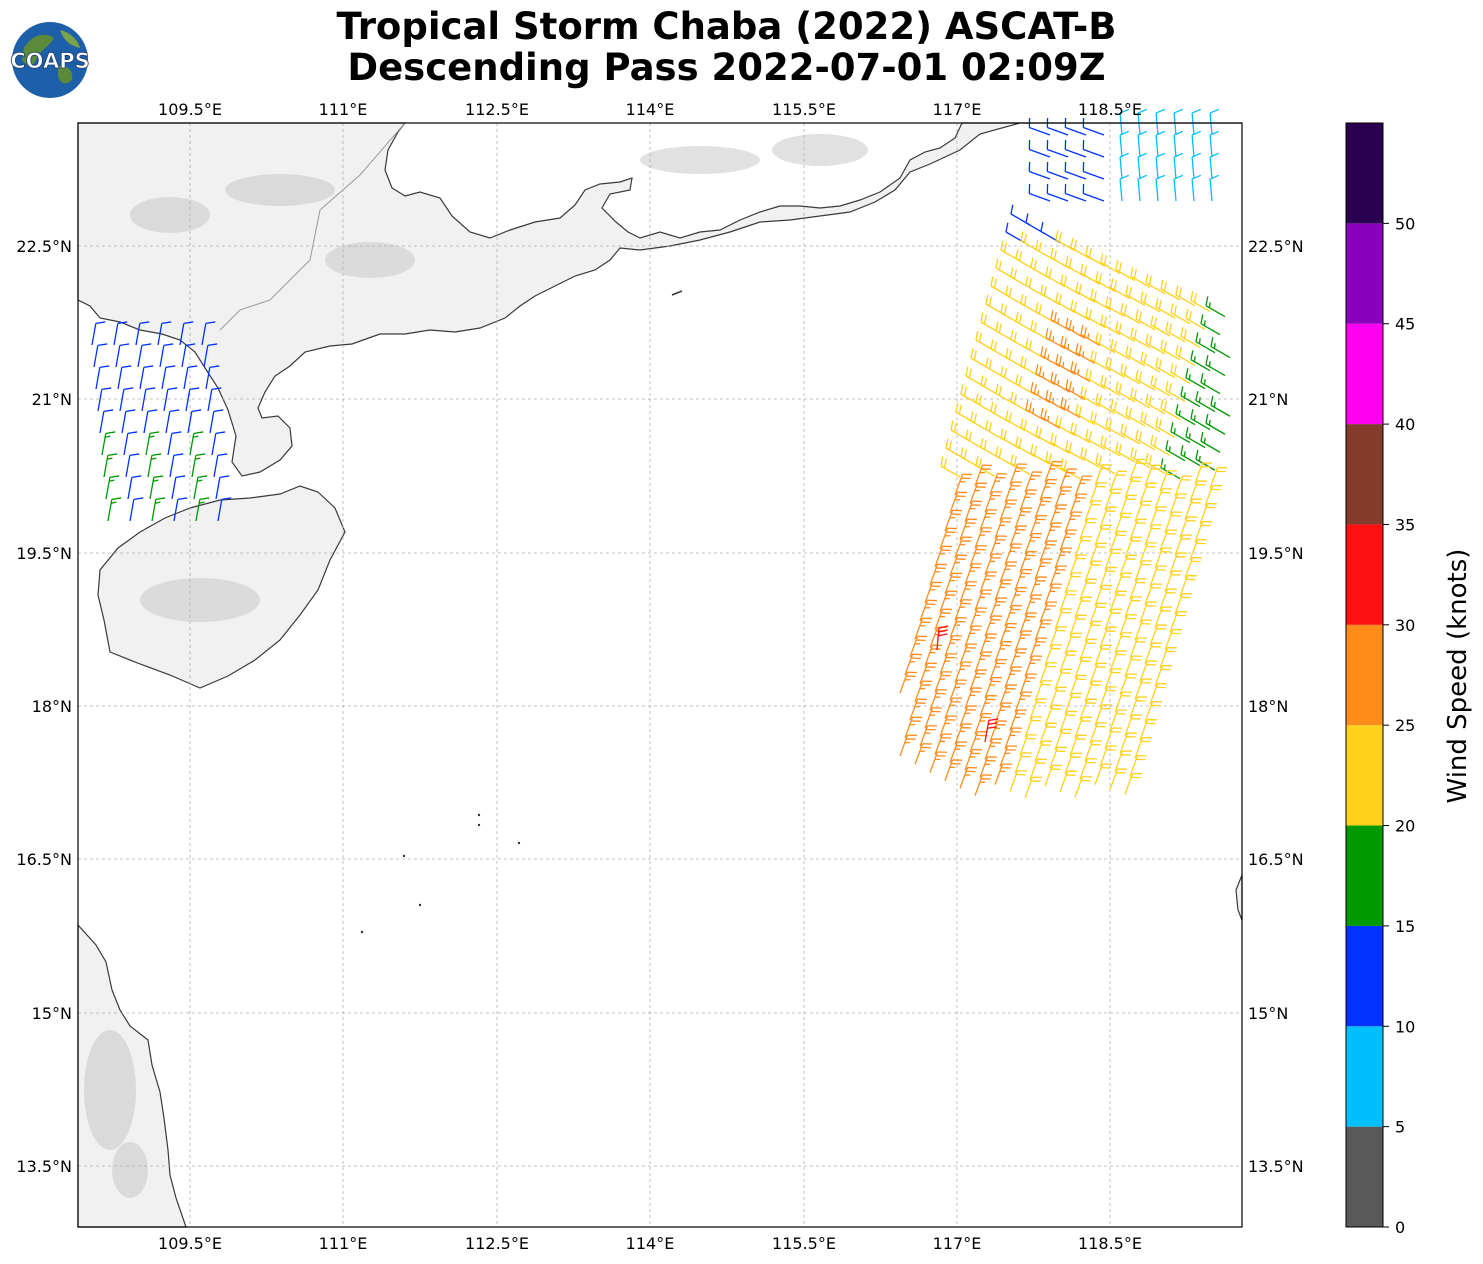 The height and width of the screenshot is (1264, 1483). What do you see at coordinates (957, 1243) in the screenshot?
I see `lon-tick-label-bottom: 117°E` at bounding box center [957, 1243].